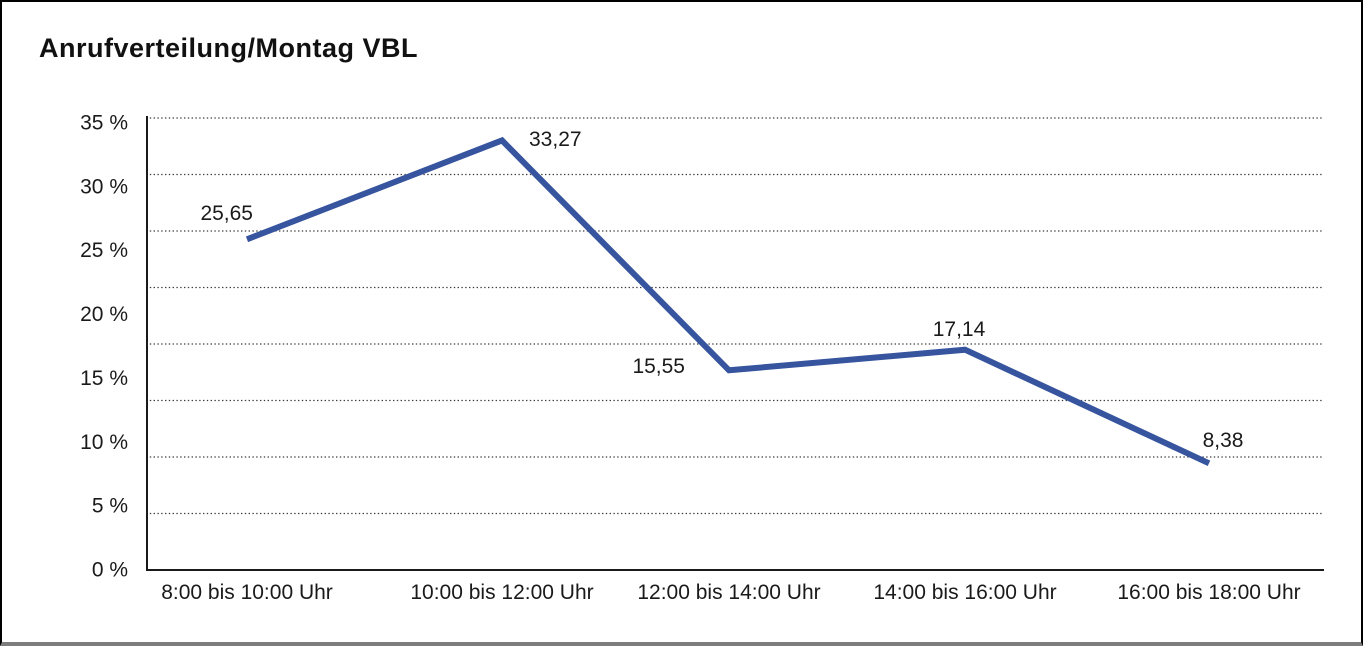  I want to click on y-tick-label: 5 %, so click(110, 506).